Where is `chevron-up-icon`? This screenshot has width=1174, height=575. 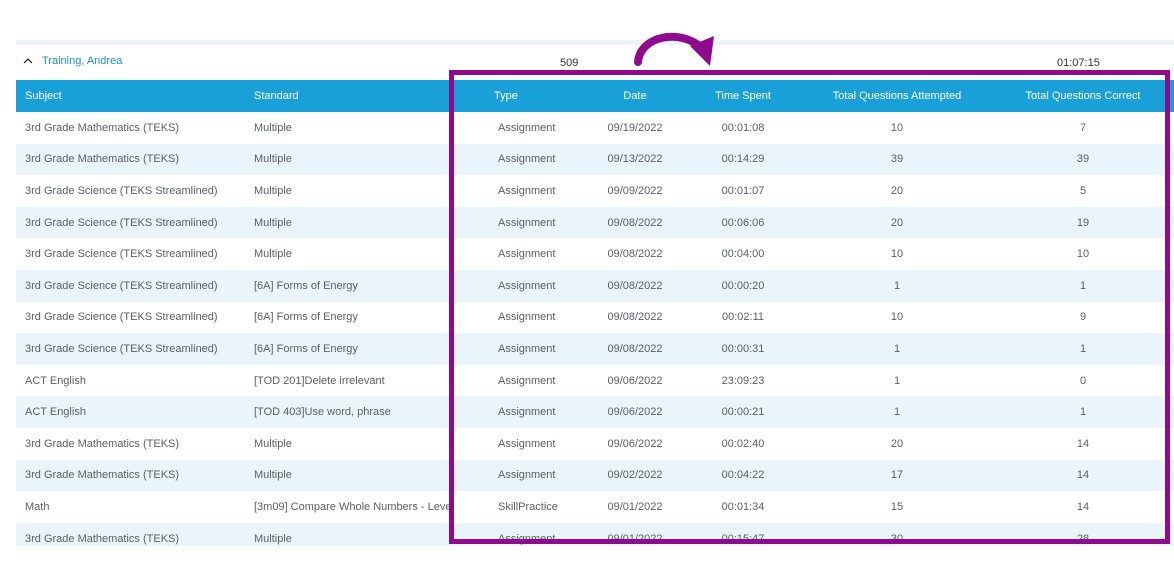 chevron-up-icon is located at coordinates (28, 61).